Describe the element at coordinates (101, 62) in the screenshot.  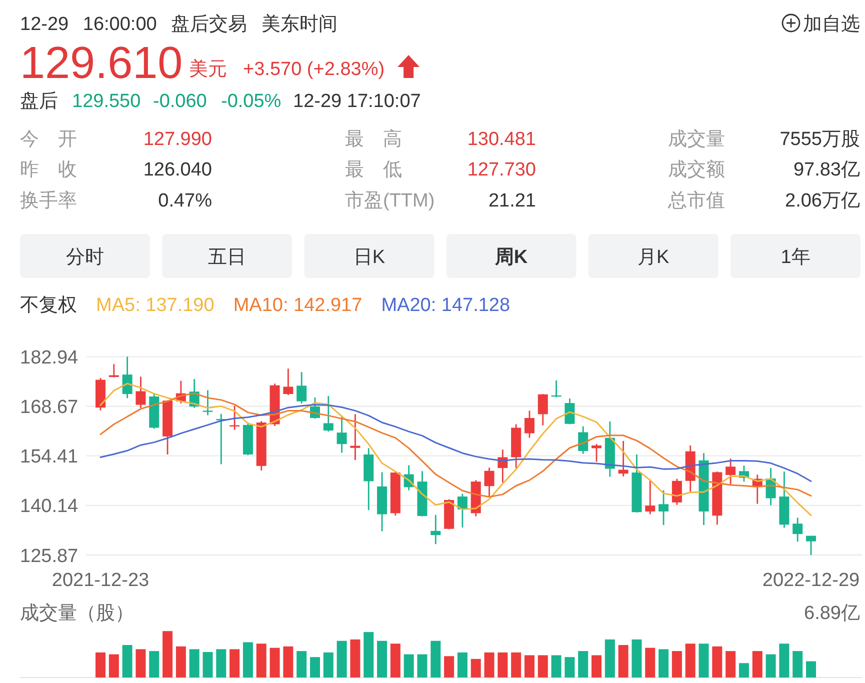
I see `text: 129.610` at that location.